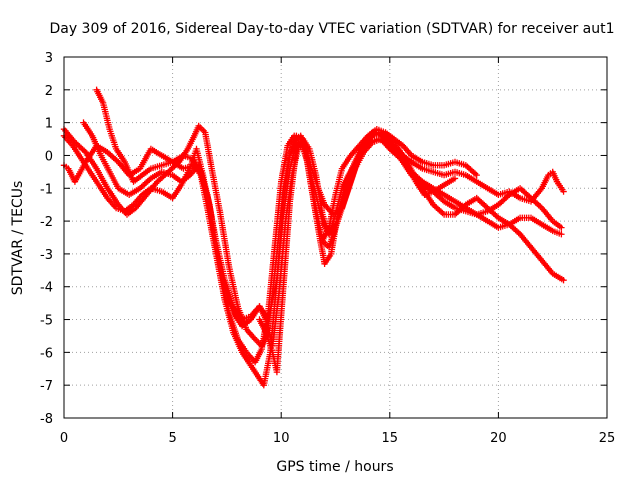 The image size is (640, 480). I want to click on y-tick-label: -8, so click(46, 419).